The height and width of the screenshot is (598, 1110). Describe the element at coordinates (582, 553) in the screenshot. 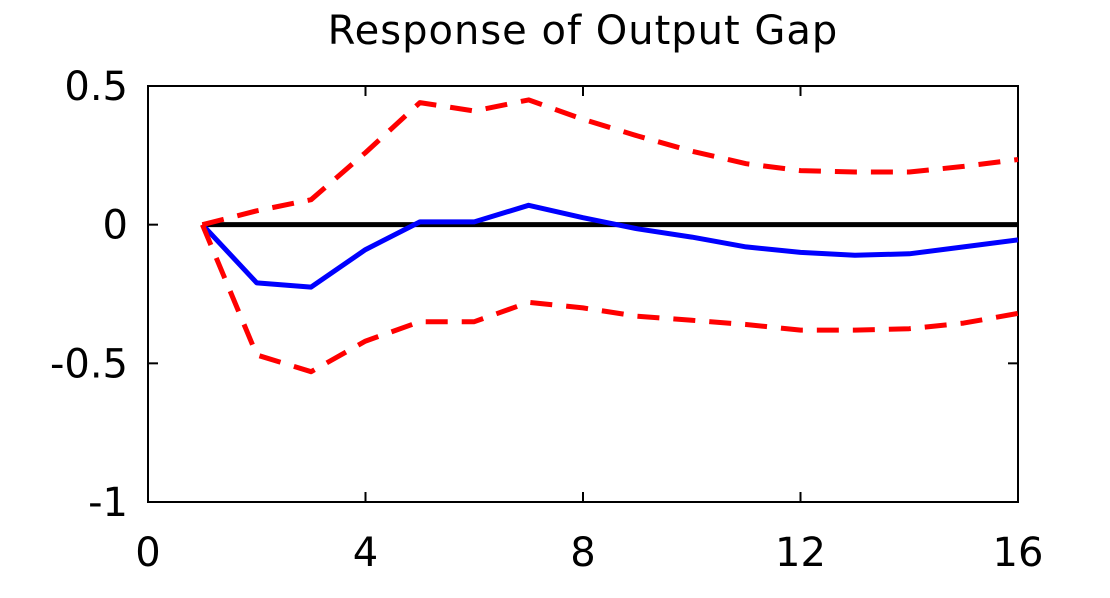

I see `x-tick-label: 8` at that location.